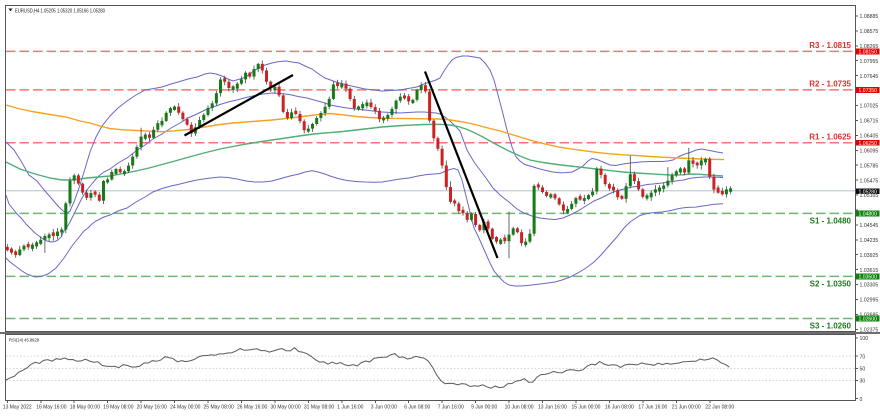 This screenshot has height=418, width=880. Describe the element at coordinates (686, 408) in the screenshot. I see `svg-text: 21 Jun 00:00` at that location.